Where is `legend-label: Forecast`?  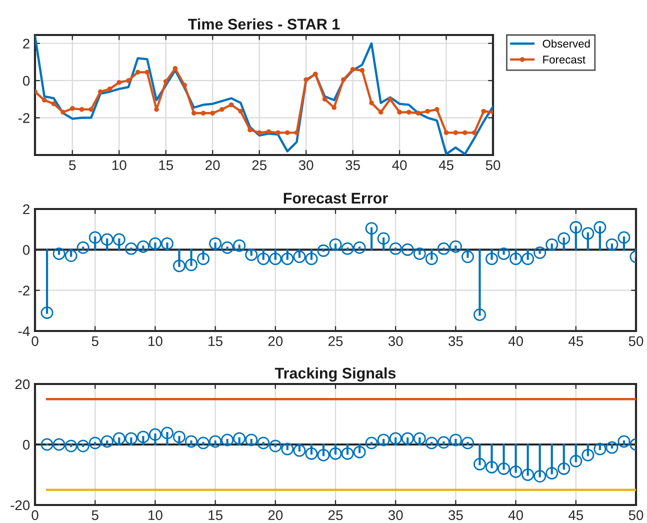 legend-label: Forecast is located at coordinates (564, 60).